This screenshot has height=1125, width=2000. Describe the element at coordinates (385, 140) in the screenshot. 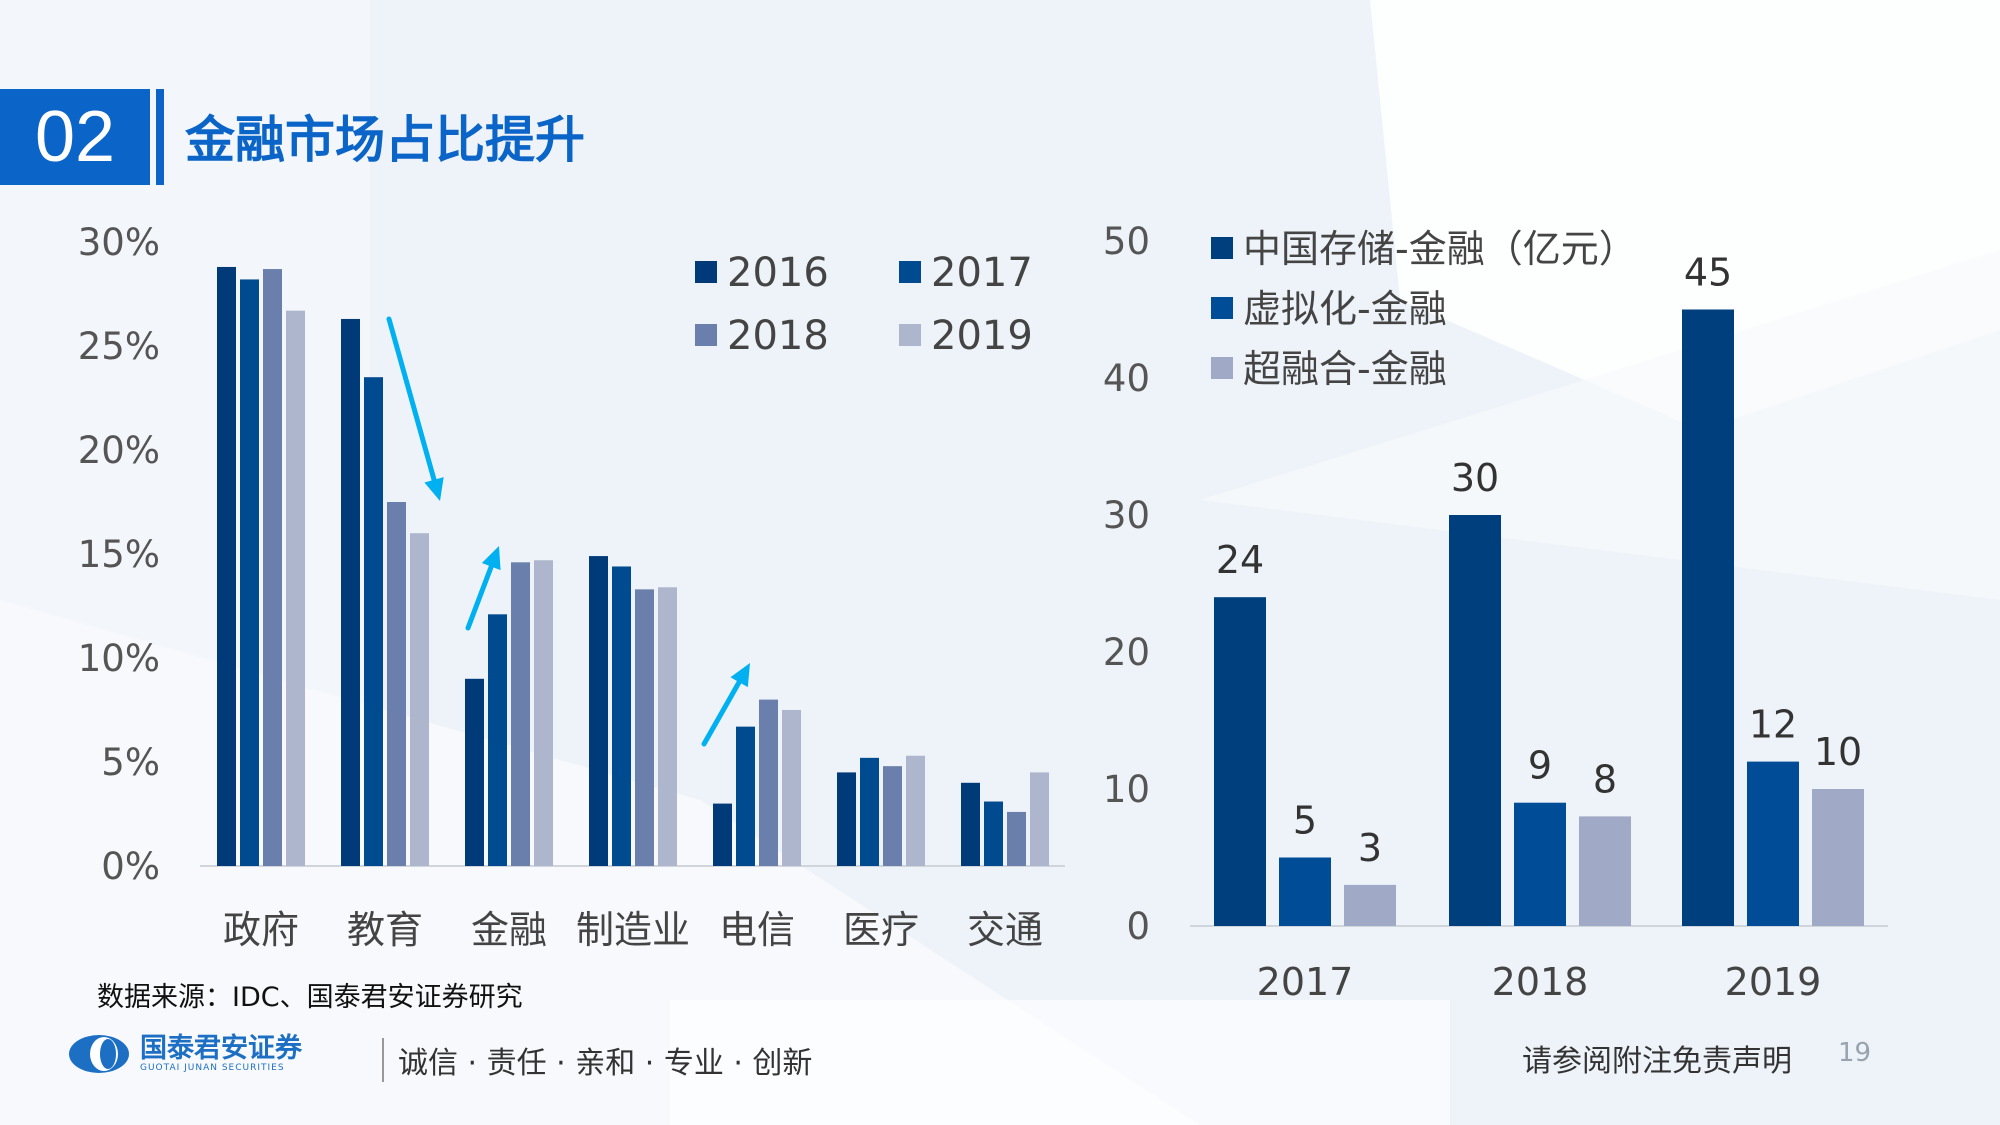

I see `page-title: 金融市场占比提升` at that location.